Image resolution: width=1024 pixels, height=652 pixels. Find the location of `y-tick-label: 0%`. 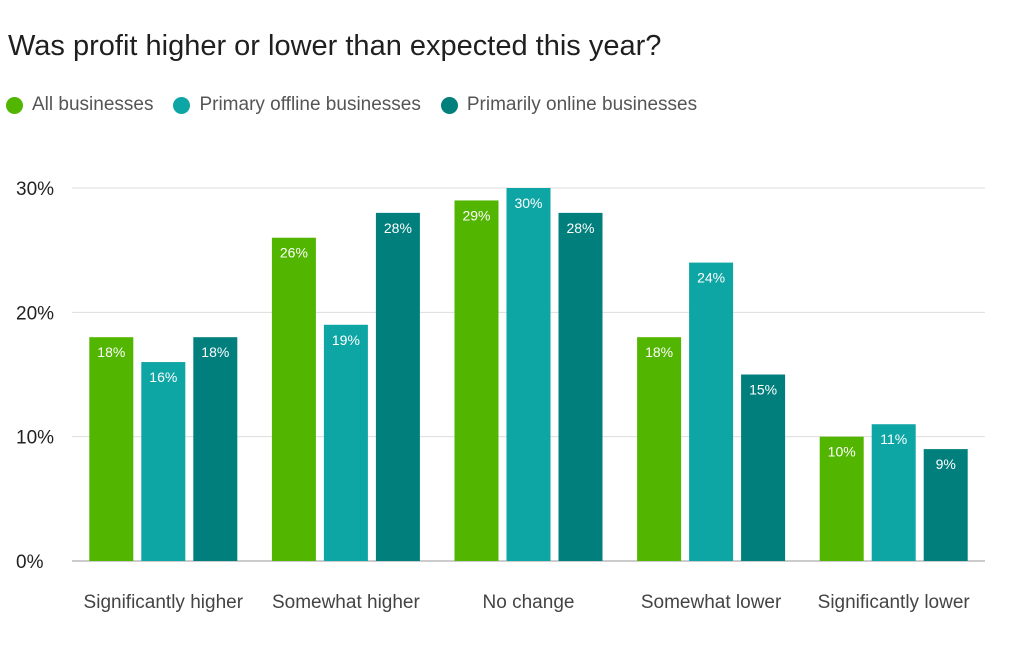

y-tick-label: 0% is located at coordinates (30, 562).